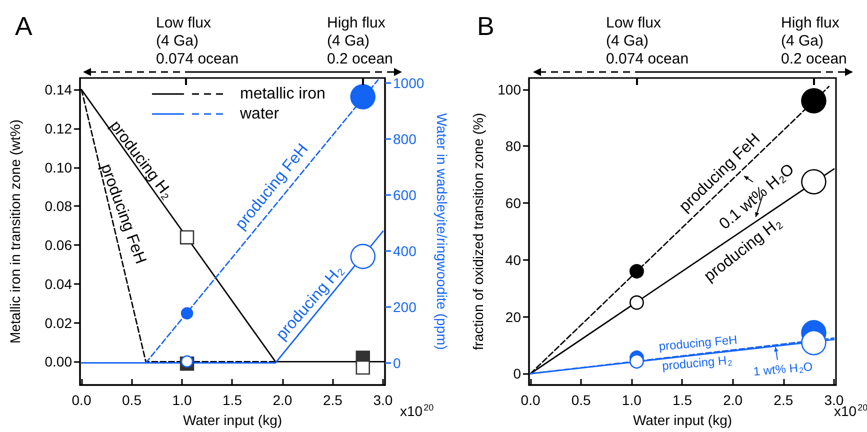 The image size is (867, 432). I want to click on y-tick-label: 0.12, so click(58, 128).